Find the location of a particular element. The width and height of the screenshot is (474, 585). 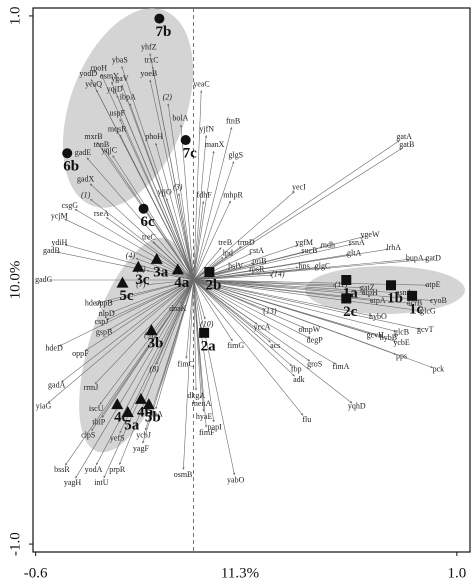

loading-label: (1) is located at coordinates (86, 194).